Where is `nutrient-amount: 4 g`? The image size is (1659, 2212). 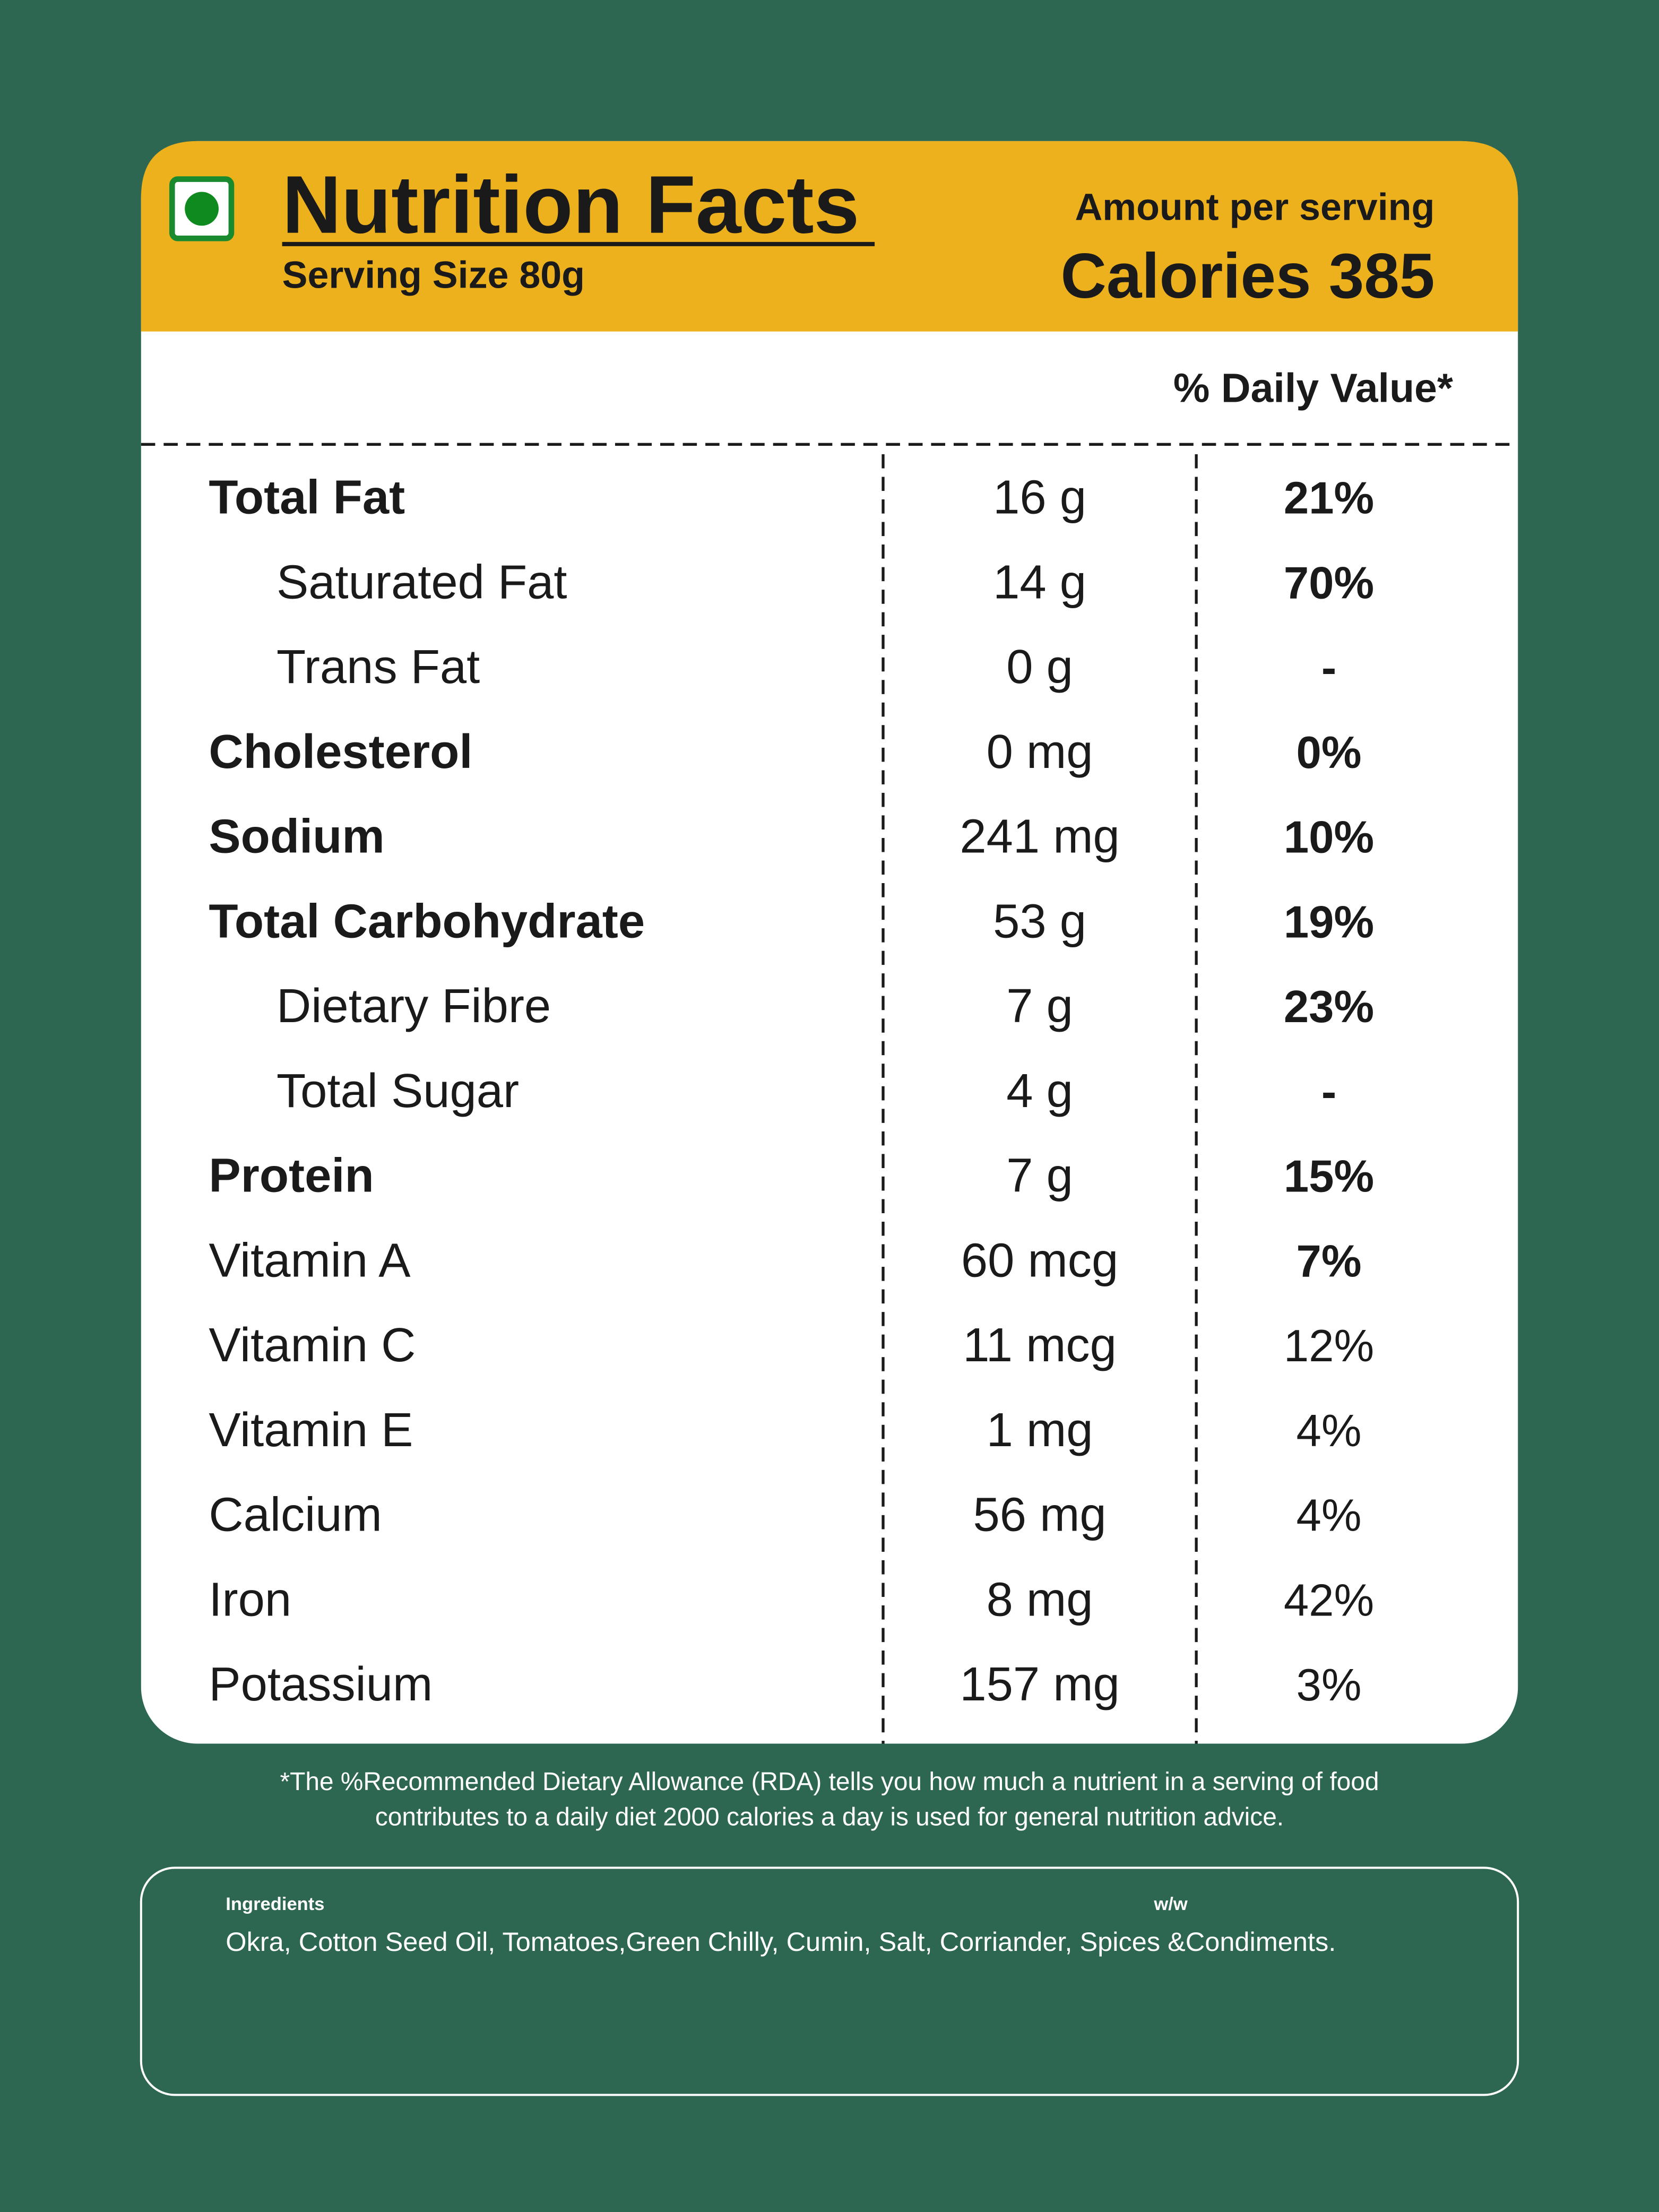
nutrient-amount: 4 g is located at coordinates (1039, 1091).